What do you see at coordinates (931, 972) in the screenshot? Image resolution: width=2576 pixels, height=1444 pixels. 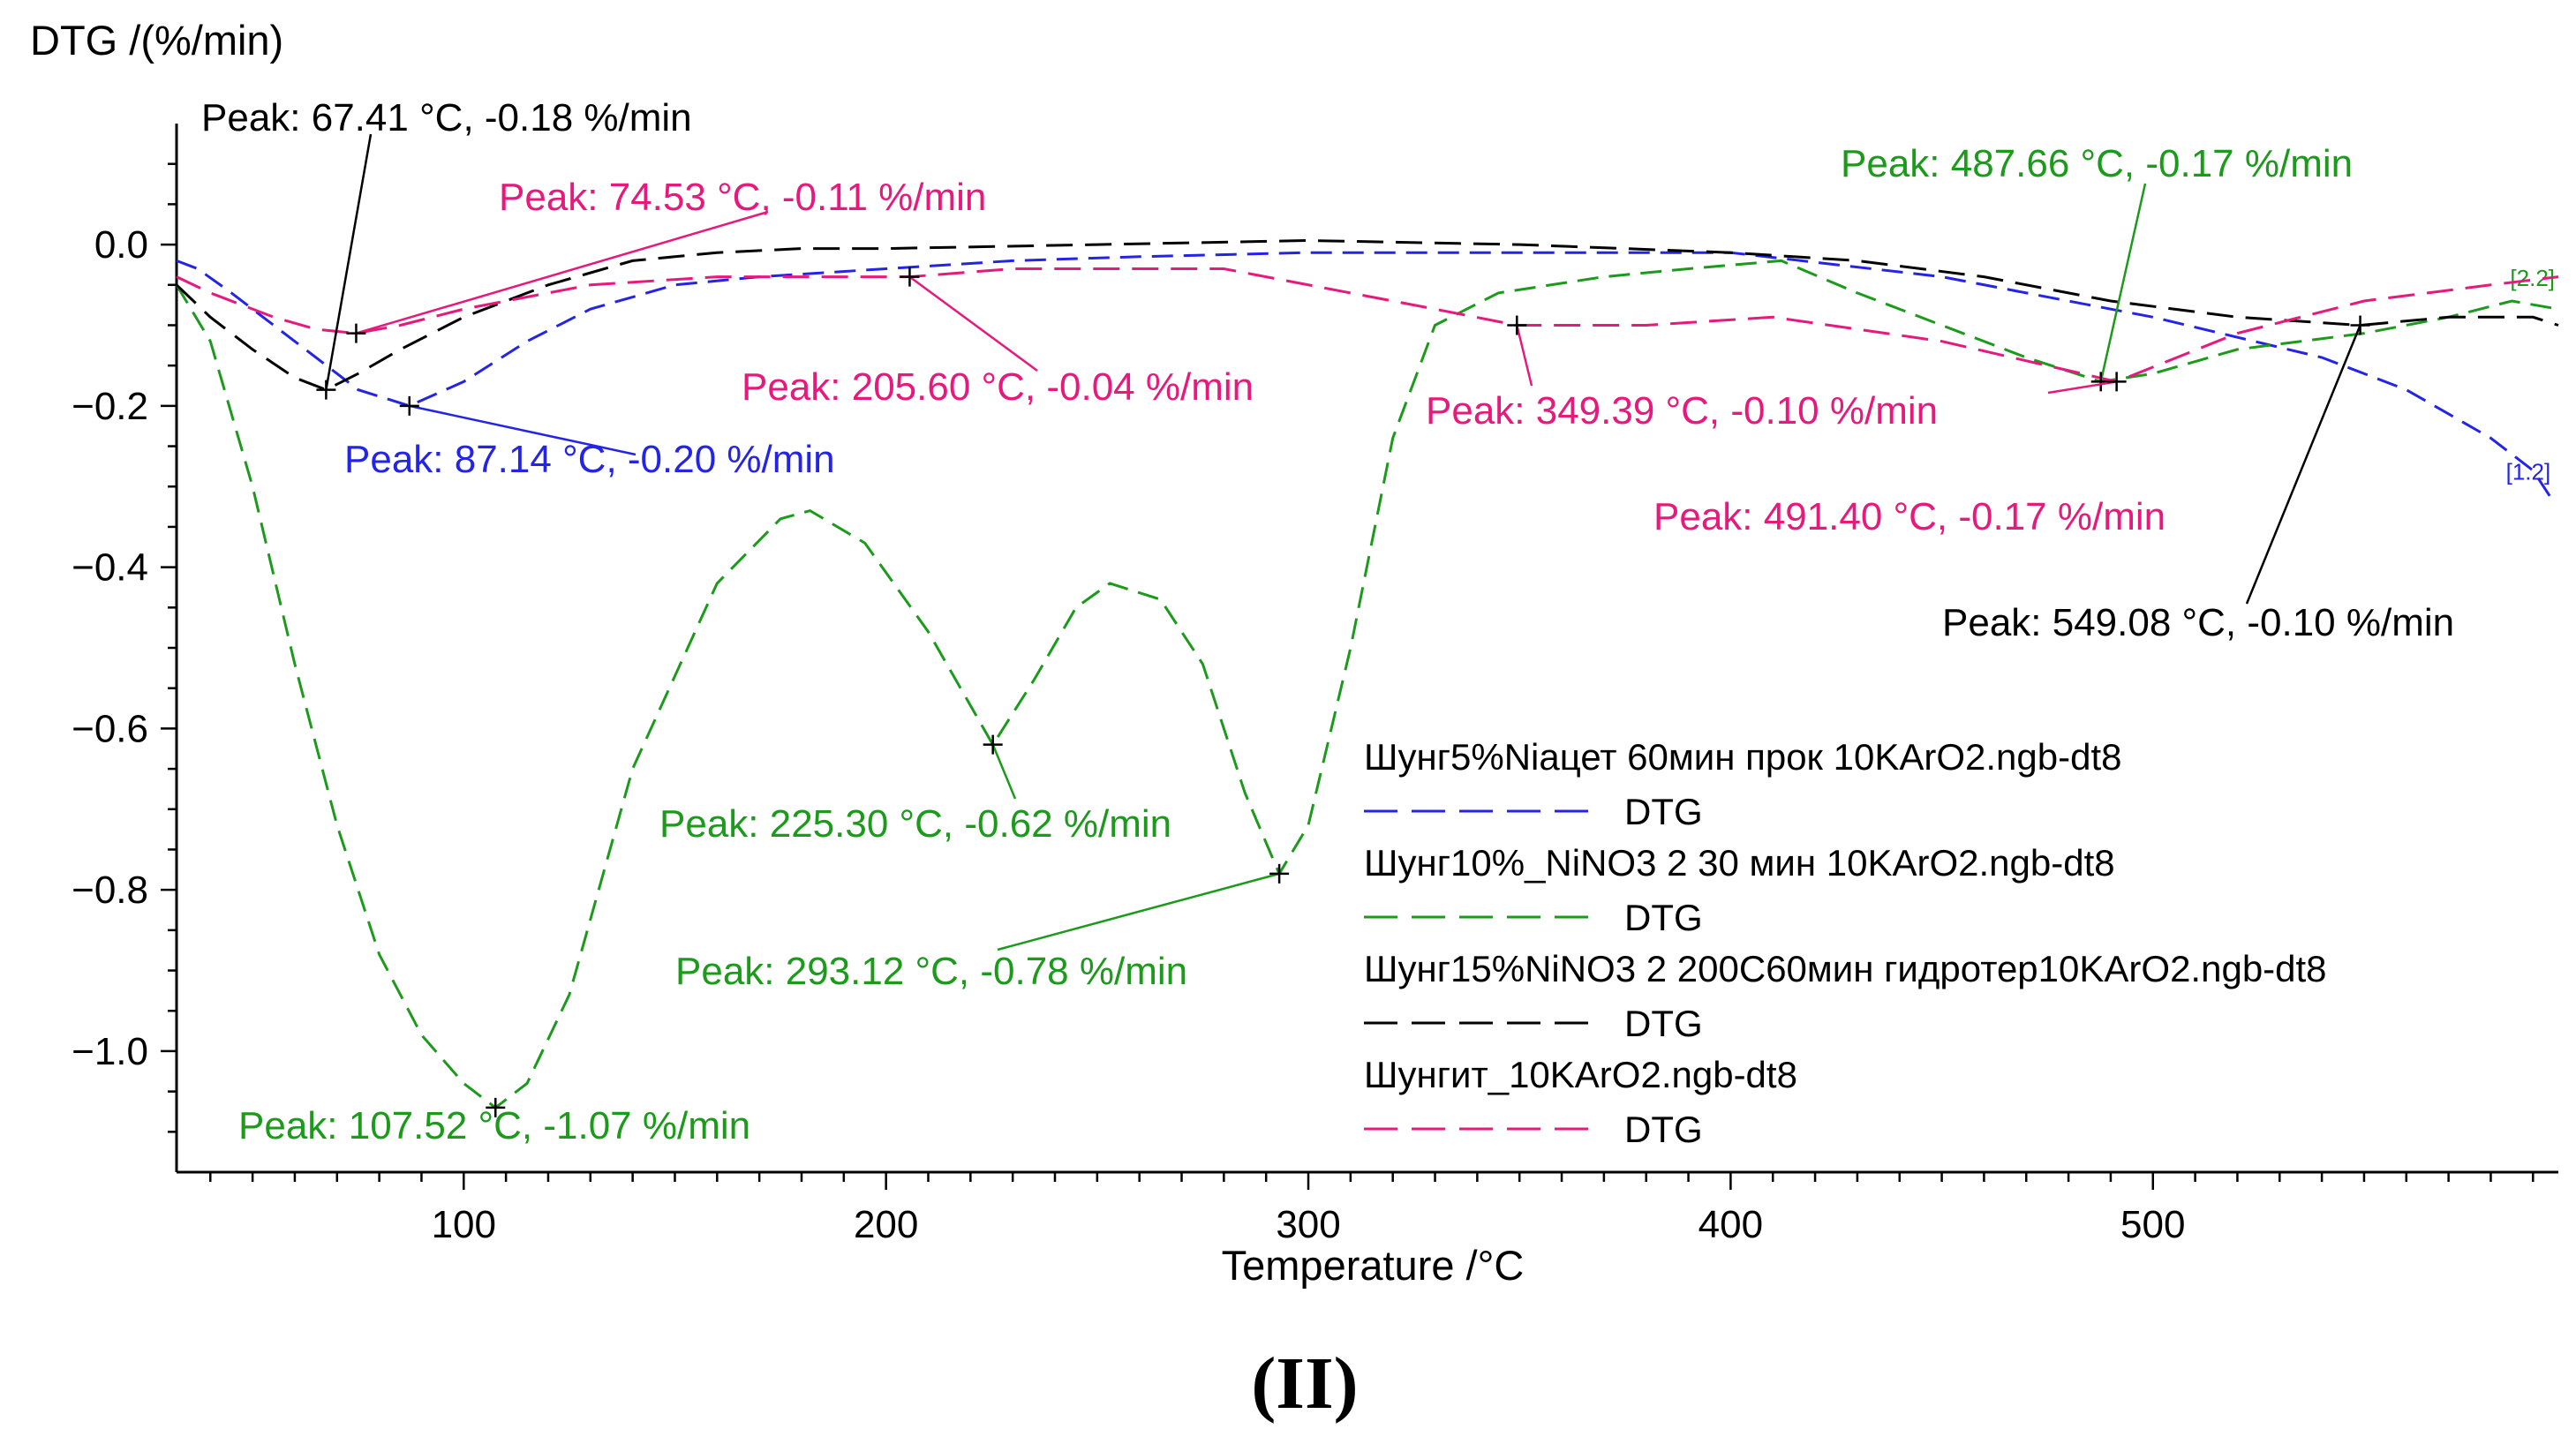 I see `peak-annotation: Peak: 293.12 °C, -0.78 %/min` at bounding box center [931, 972].